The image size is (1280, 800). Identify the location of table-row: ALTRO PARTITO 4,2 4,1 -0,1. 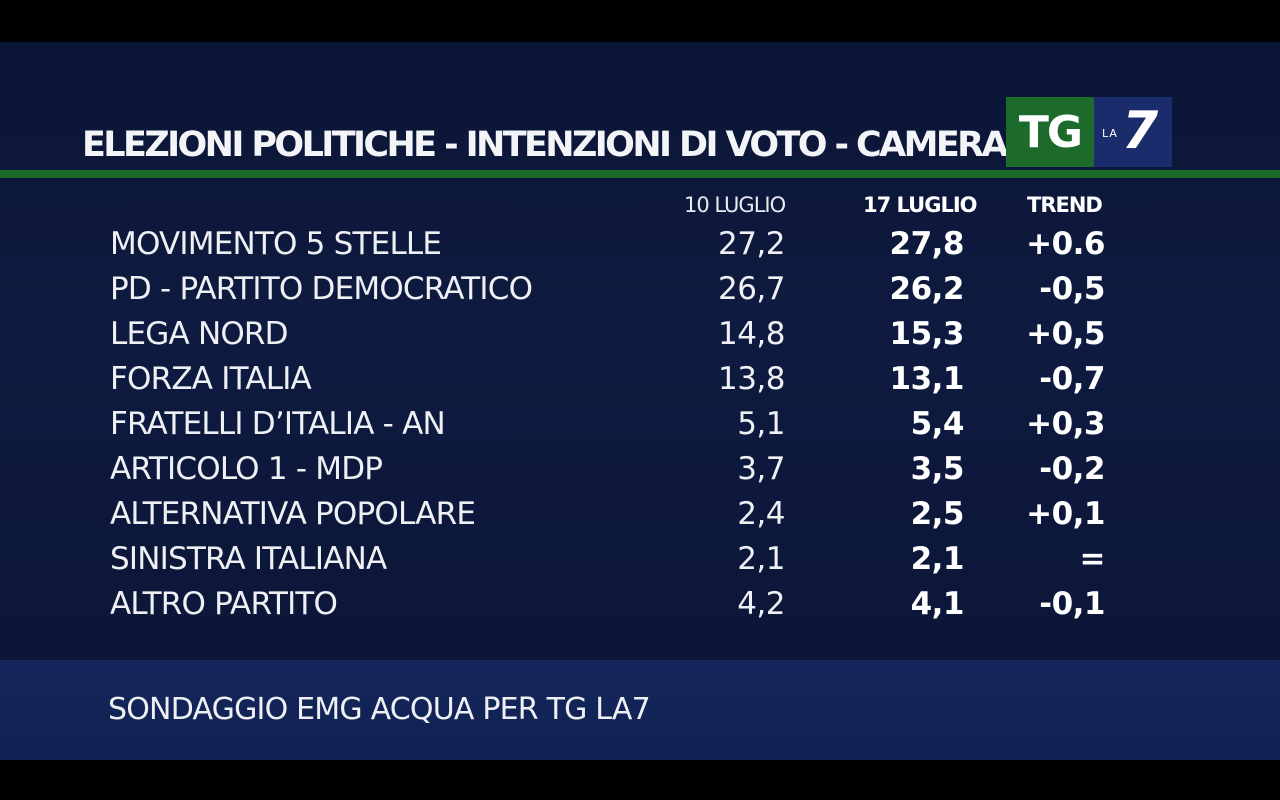
(640, 604).